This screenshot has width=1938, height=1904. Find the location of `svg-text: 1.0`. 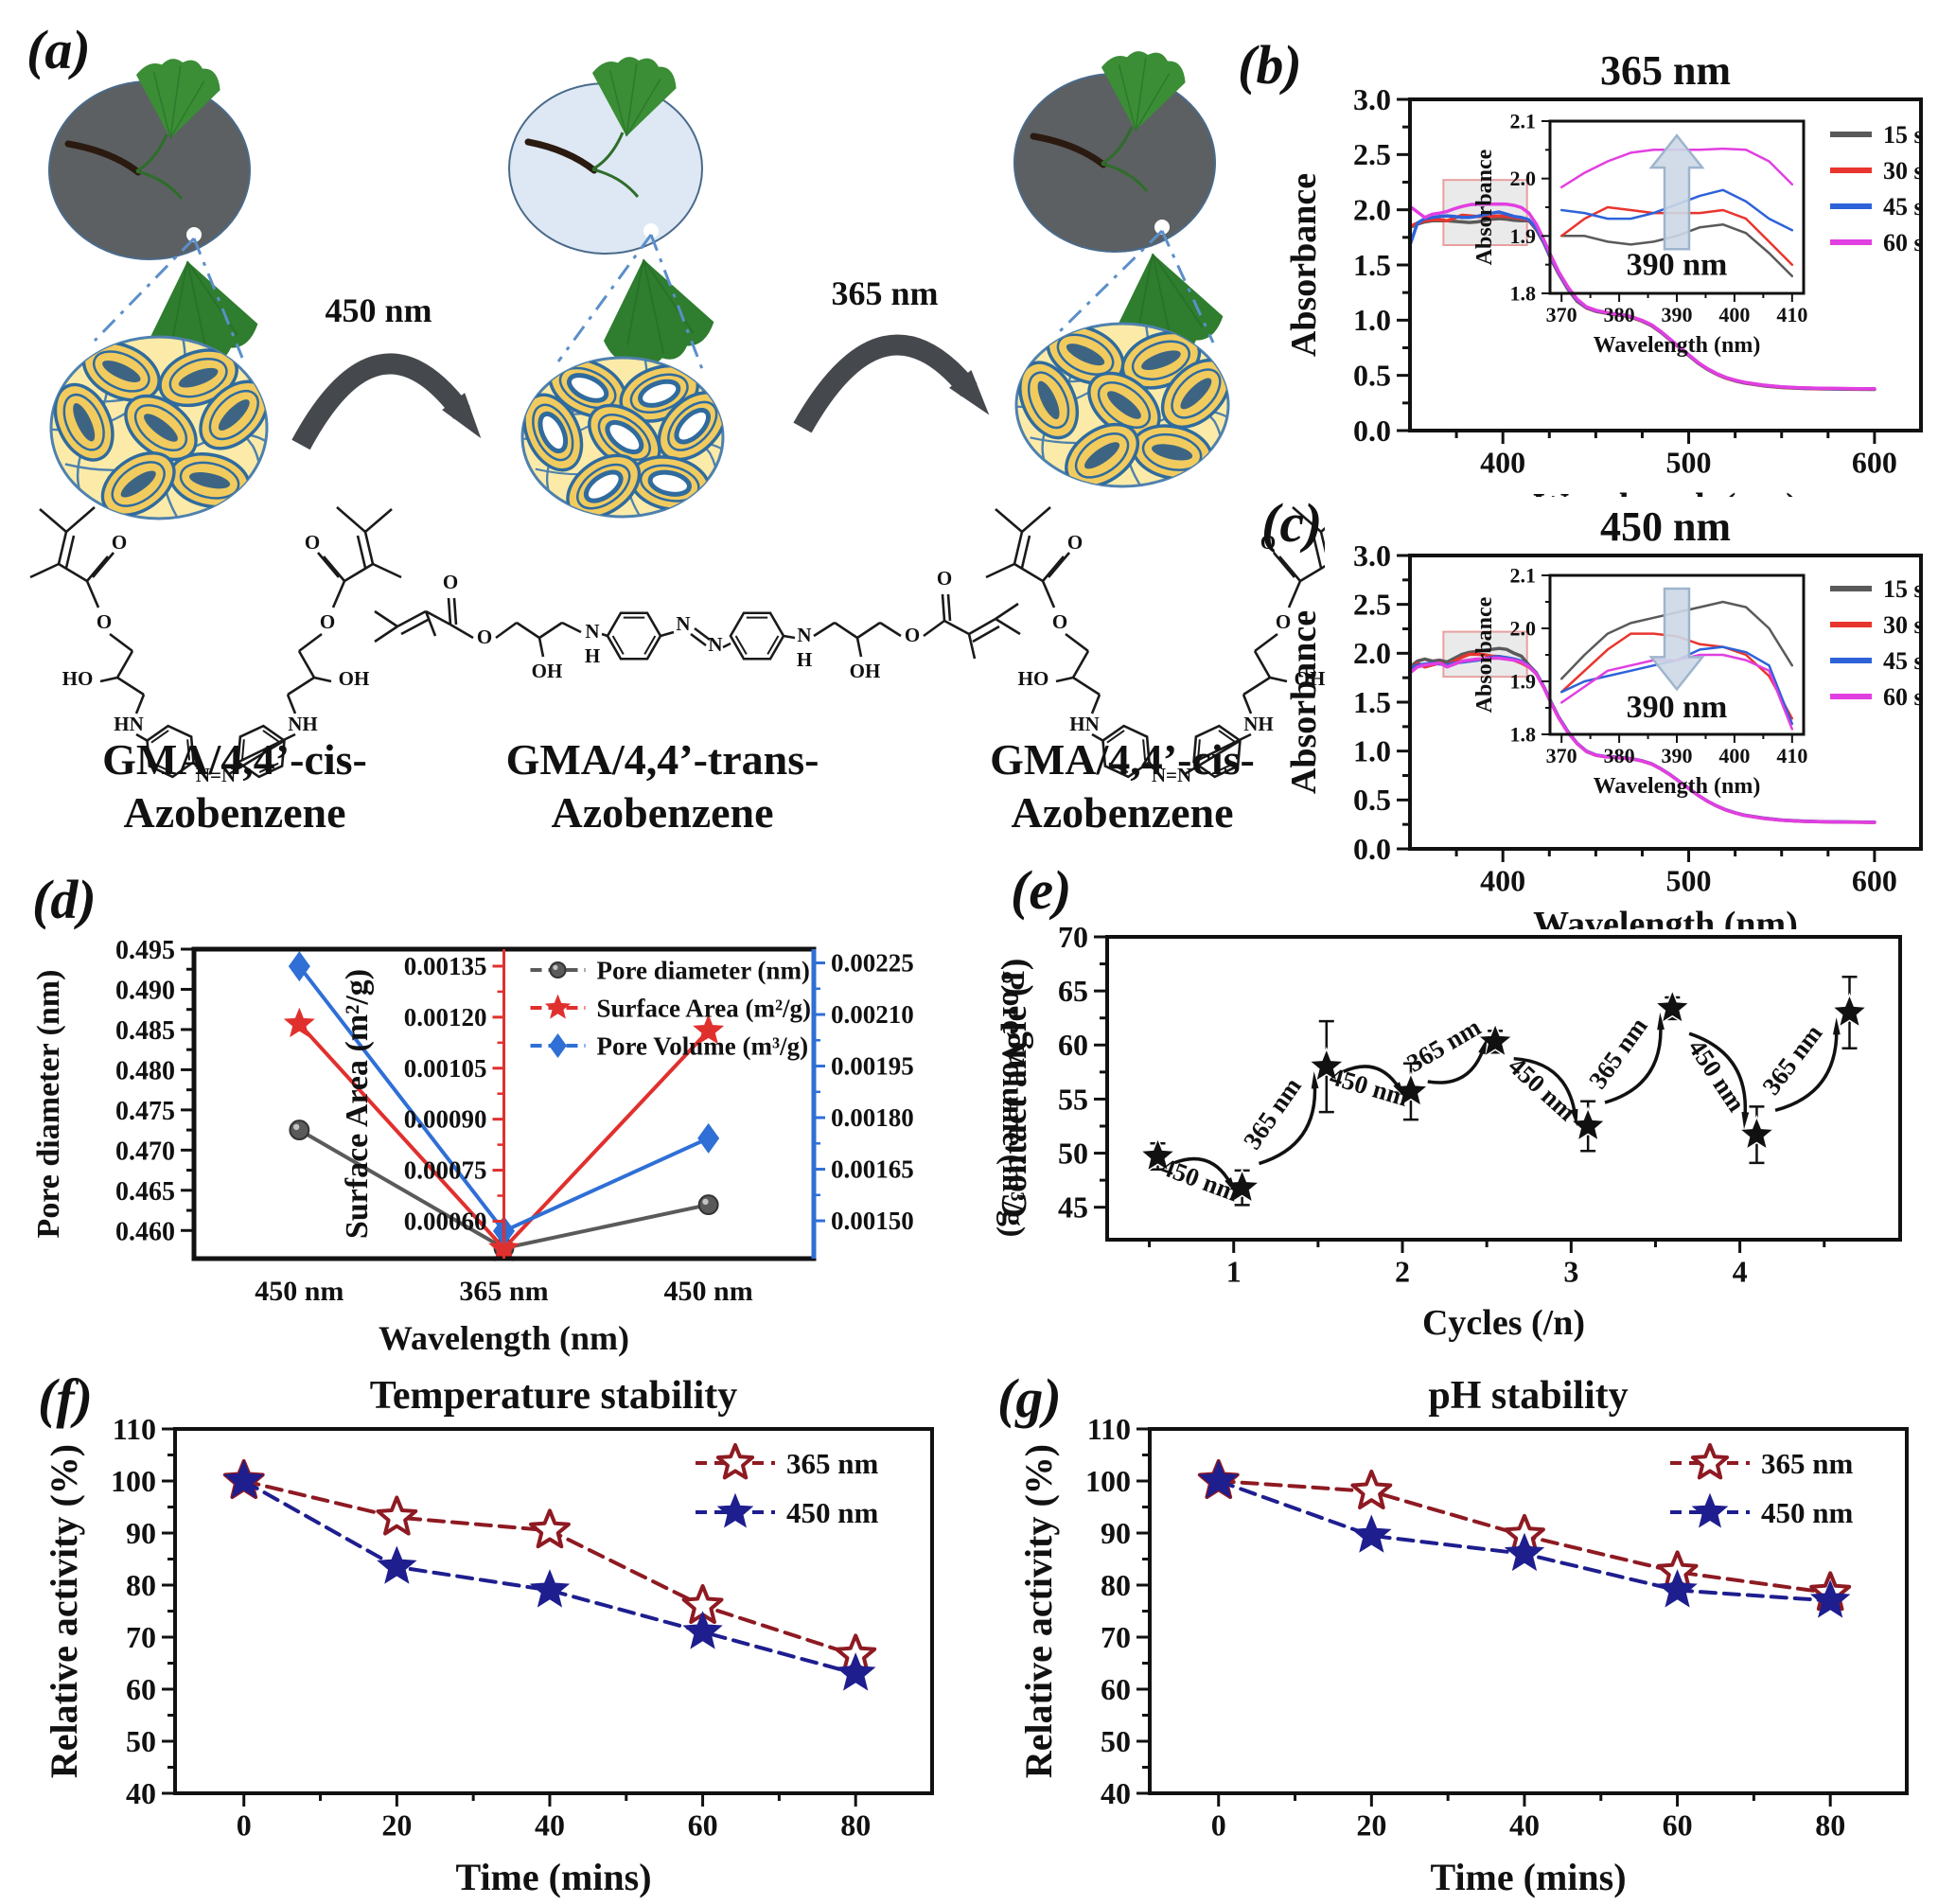

svg-text: 1.0 is located at coordinates (1372, 751).